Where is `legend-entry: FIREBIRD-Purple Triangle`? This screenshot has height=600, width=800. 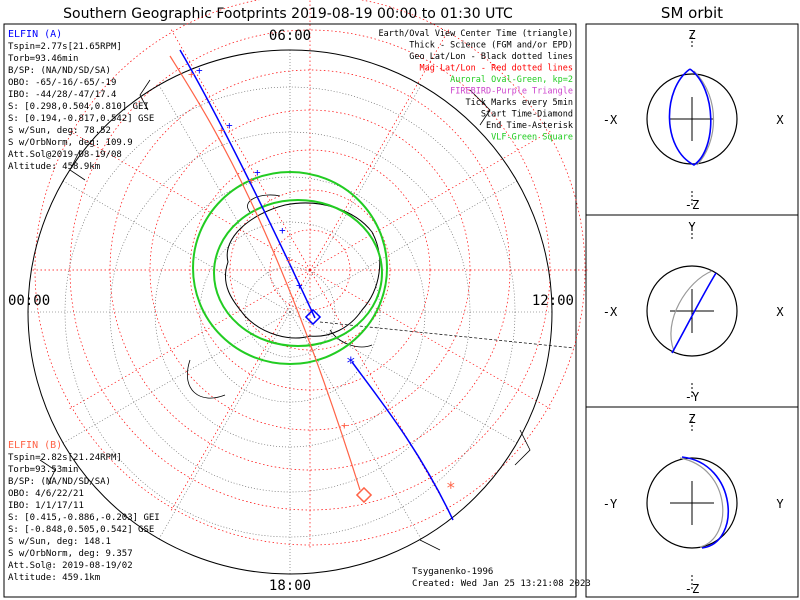
legend-entry: FIREBIRD-Purple Triangle is located at coordinates (511, 92).